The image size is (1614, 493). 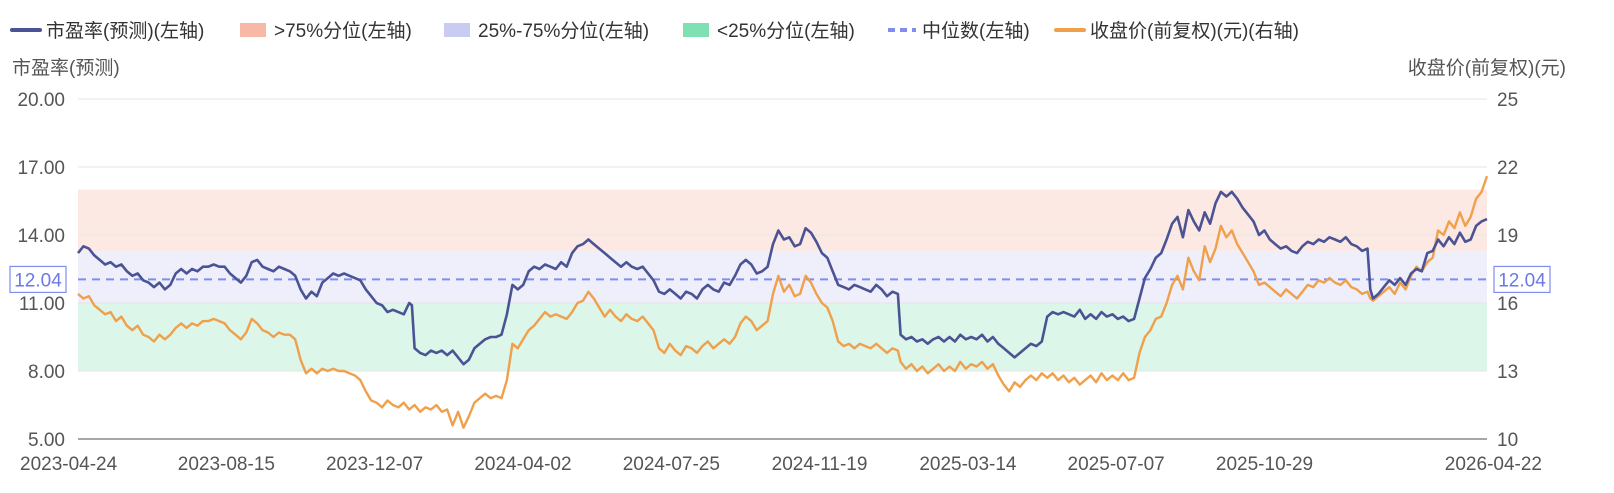 What do you see at coordinates (125, 31) in the screenshot?
I see `legend-label: 市盈率(预测)(左轴)` at bounding box center [125, 31].